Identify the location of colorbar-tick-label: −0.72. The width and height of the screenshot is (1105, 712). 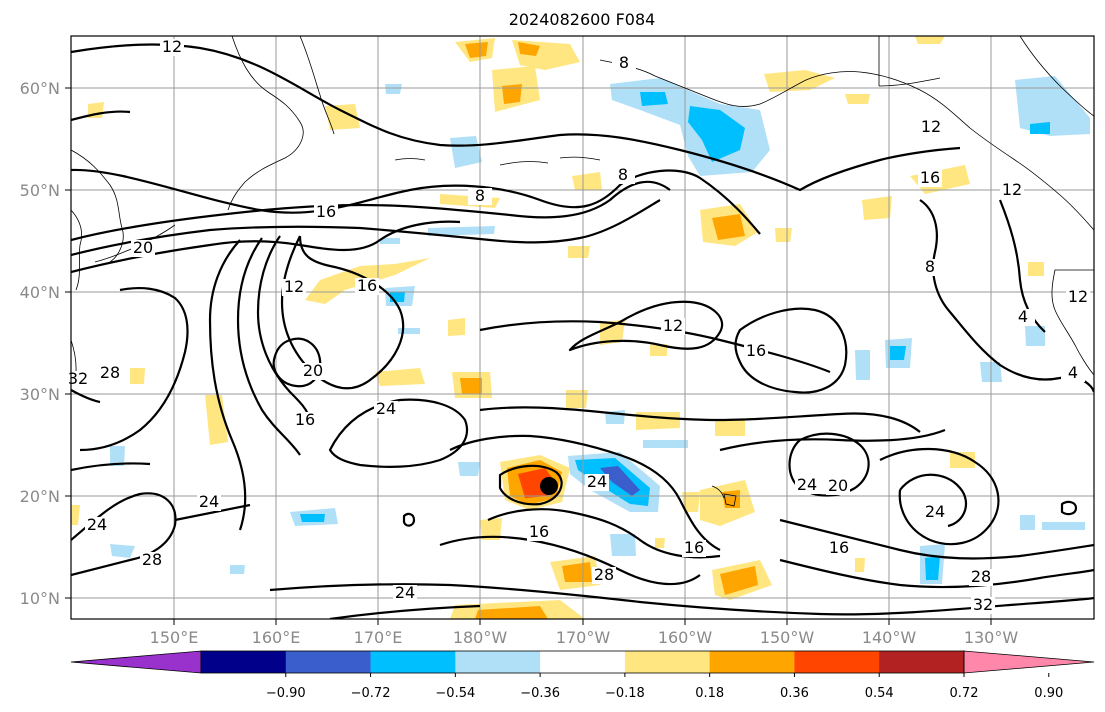
(371, 693).